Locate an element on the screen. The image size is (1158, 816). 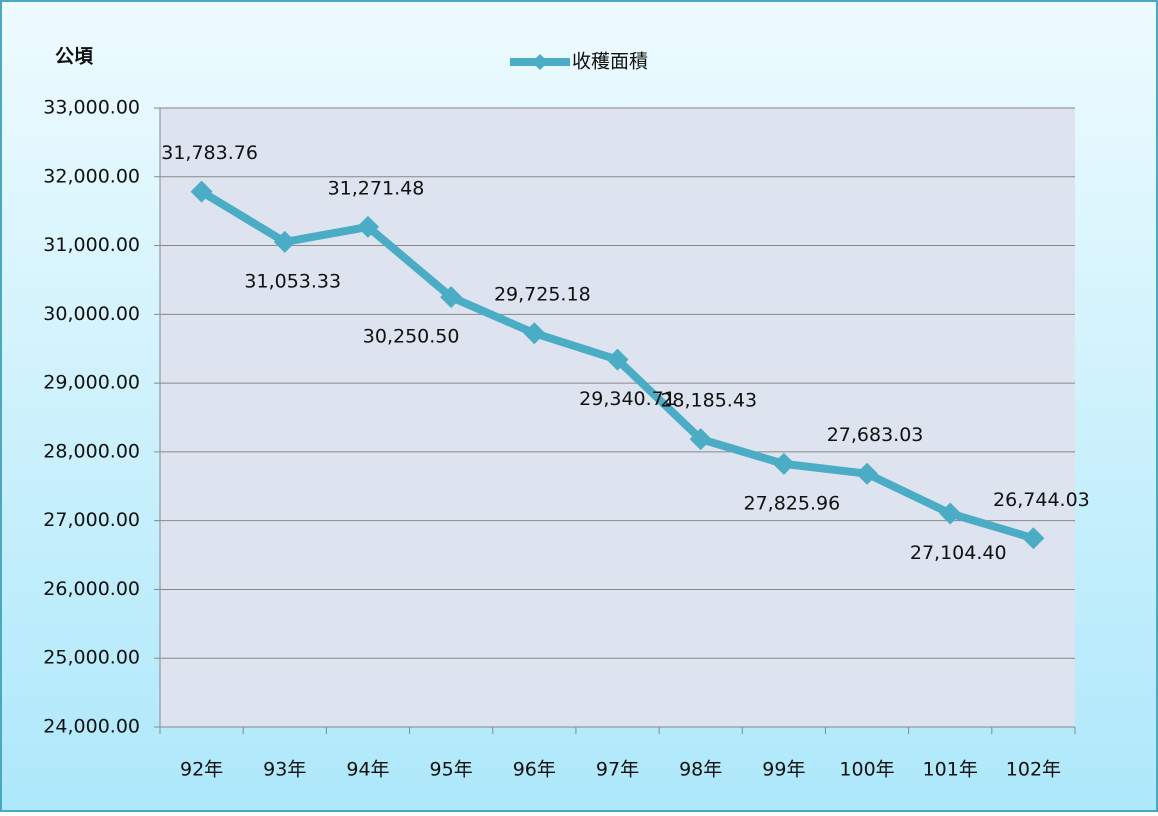
y-tick-label: 26,000.00 is located at coordinates (91, 589).